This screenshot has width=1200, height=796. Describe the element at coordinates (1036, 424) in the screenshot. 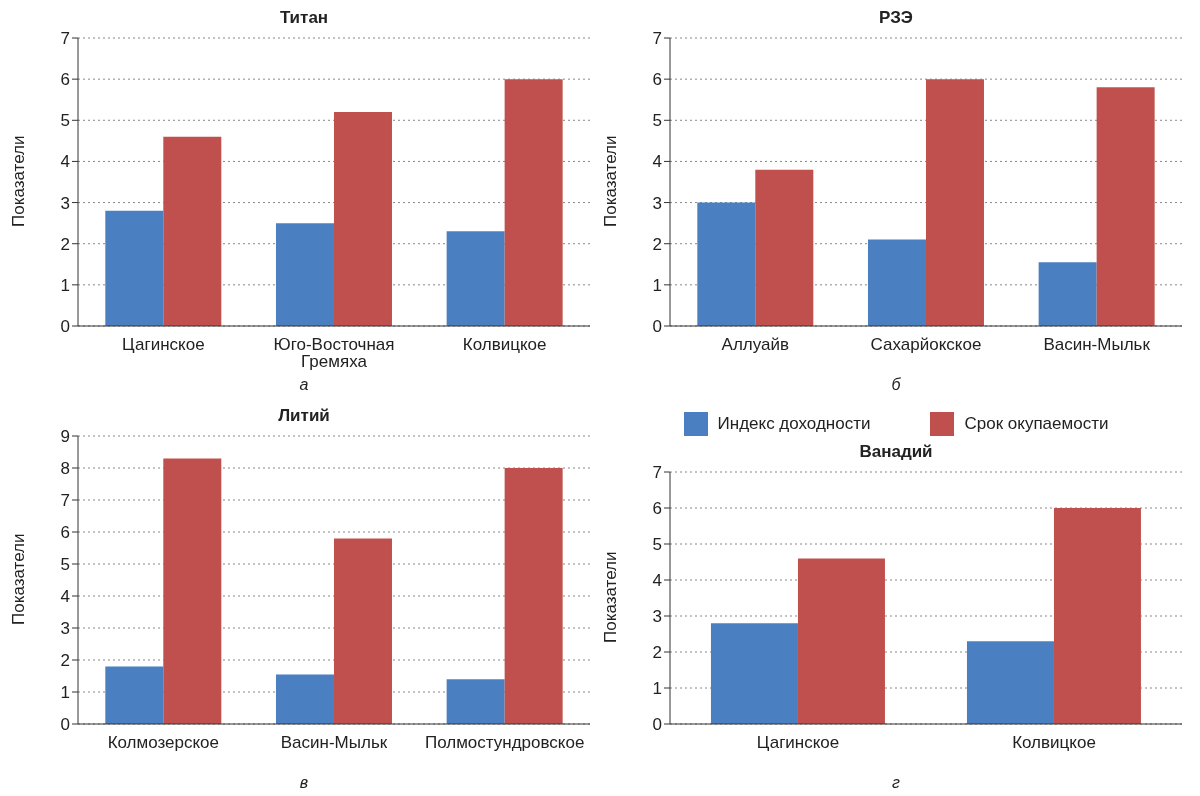

I see `legend-label: Срок окупаемости` at that location.